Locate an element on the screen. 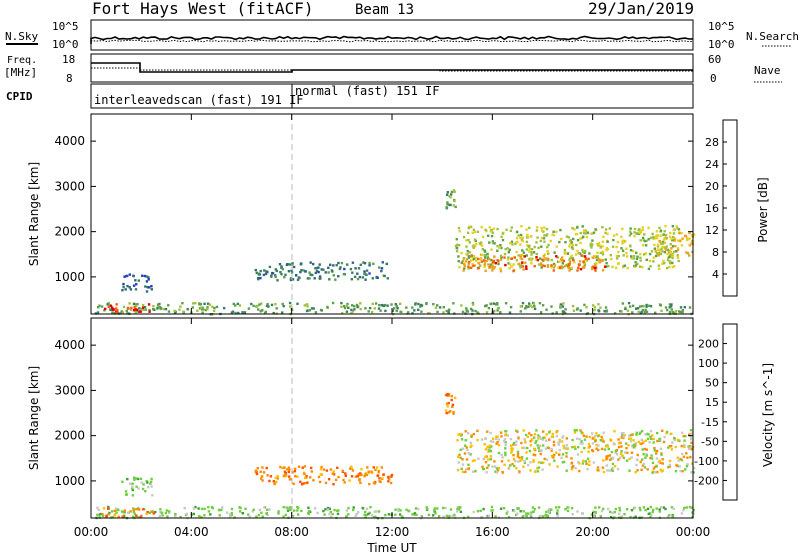 This screenshot has height=554, width=800. nave-tick-top: 60 is located at coordinates (714, 59).